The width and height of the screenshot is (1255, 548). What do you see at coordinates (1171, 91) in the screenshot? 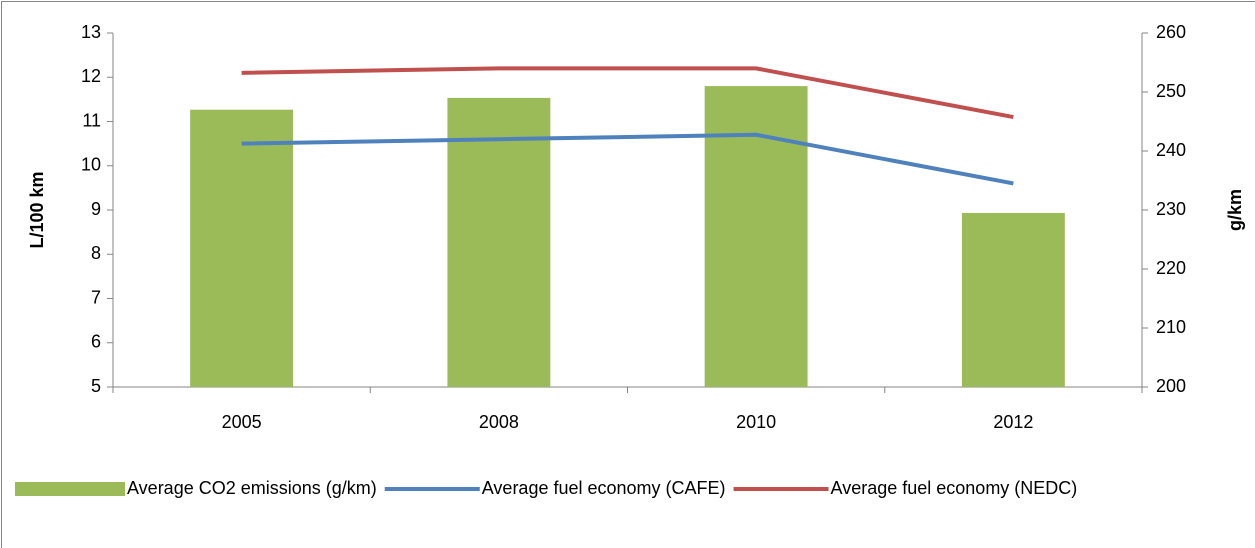
I see `y2-tick-label: 250` at bounding box center [1171, 91].